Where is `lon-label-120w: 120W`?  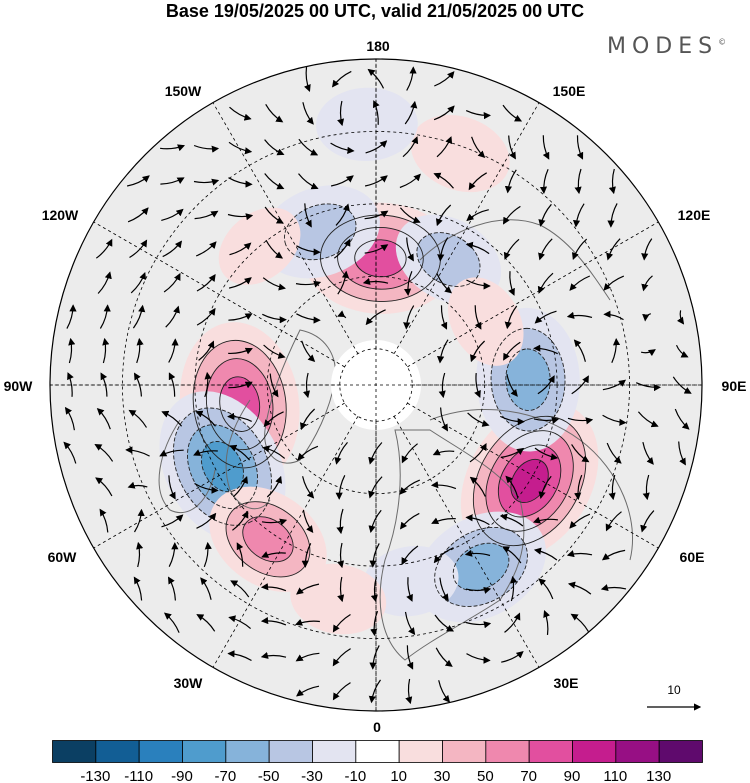 lon-label-120w: 120W is located at coordinates (60, 215).